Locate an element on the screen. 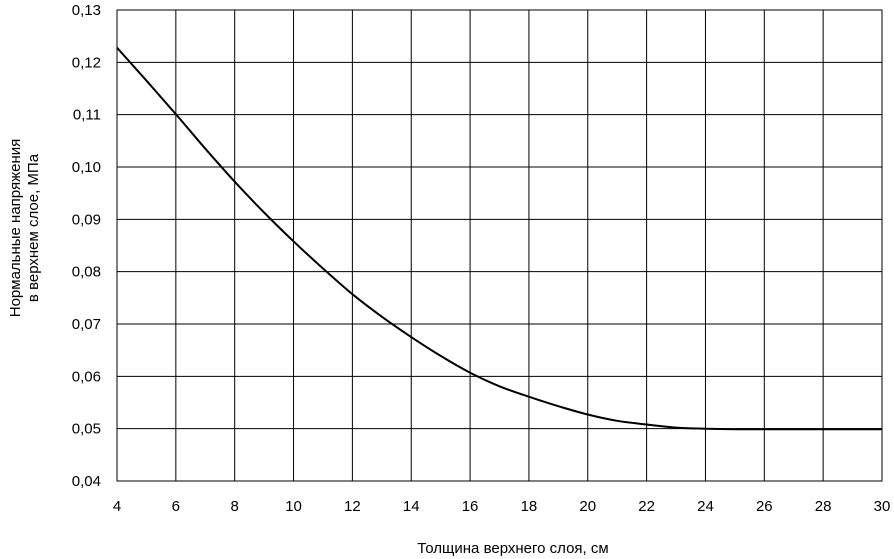 This screenshot has height=559, width=894. x-tick-label: 18 is located at coordinates (529, 506).